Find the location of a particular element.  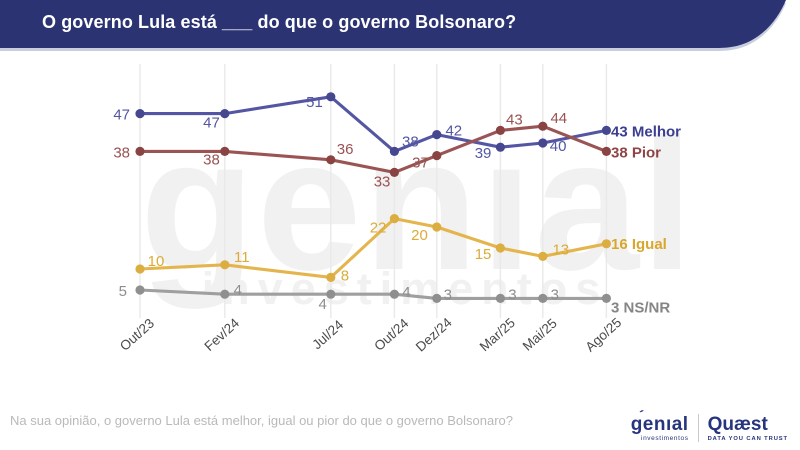

value-label-Igual-Fev/24: 11 is located at coordinates (242, 257).